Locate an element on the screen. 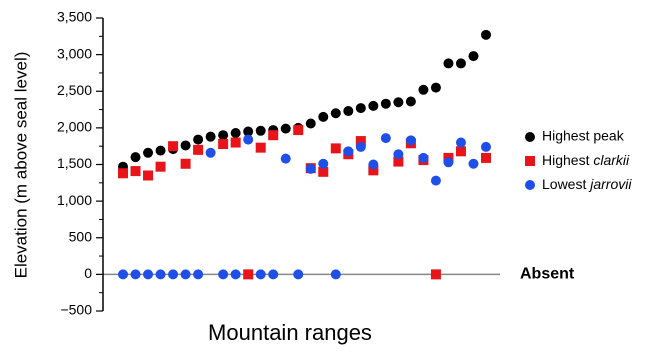 This screenshot has width=650, height=355. y-tick-label: 2,500 is located at coordinates (74, 90).